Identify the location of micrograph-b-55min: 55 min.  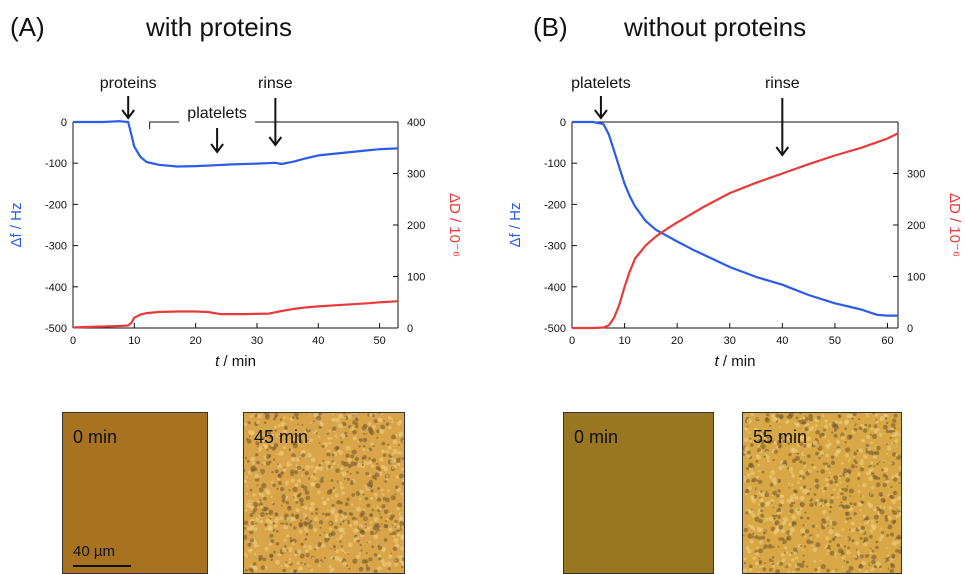
(822, 493).